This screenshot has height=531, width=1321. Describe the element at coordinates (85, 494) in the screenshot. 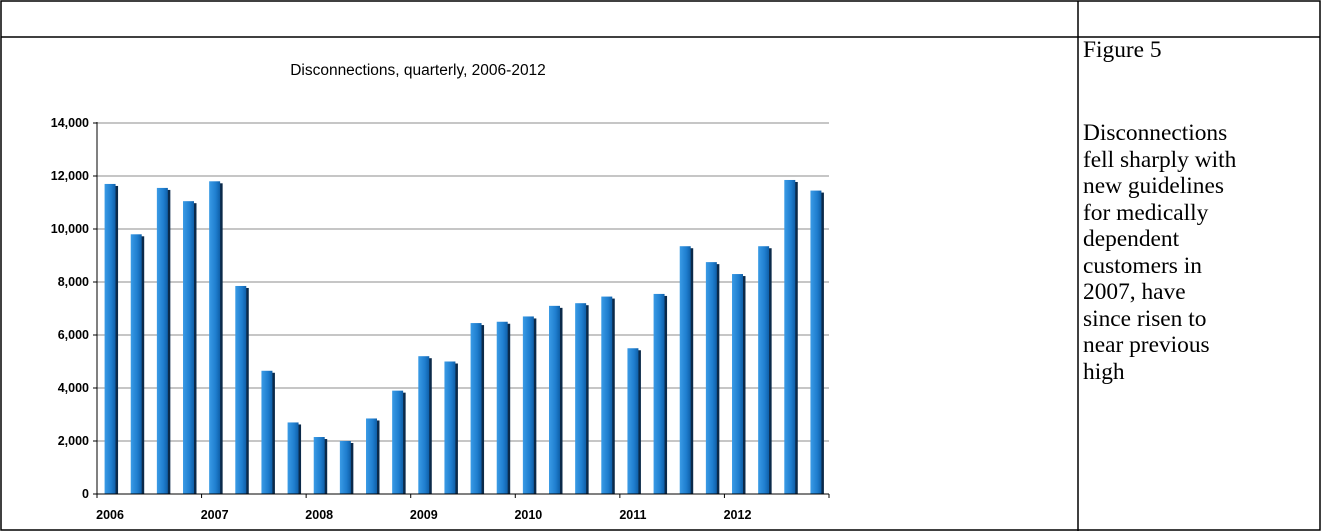

I see `y-tick-label: 0` at that location.